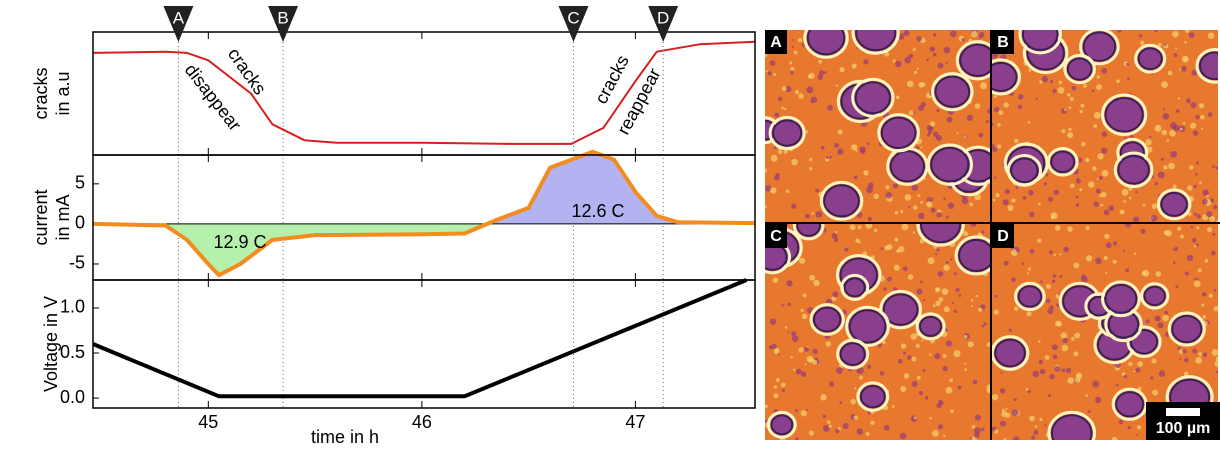  What do you see at coordinates (72, 307) in the screenshot?
I see `y-tick-label: 1.0` at bounding box center [72, 307].